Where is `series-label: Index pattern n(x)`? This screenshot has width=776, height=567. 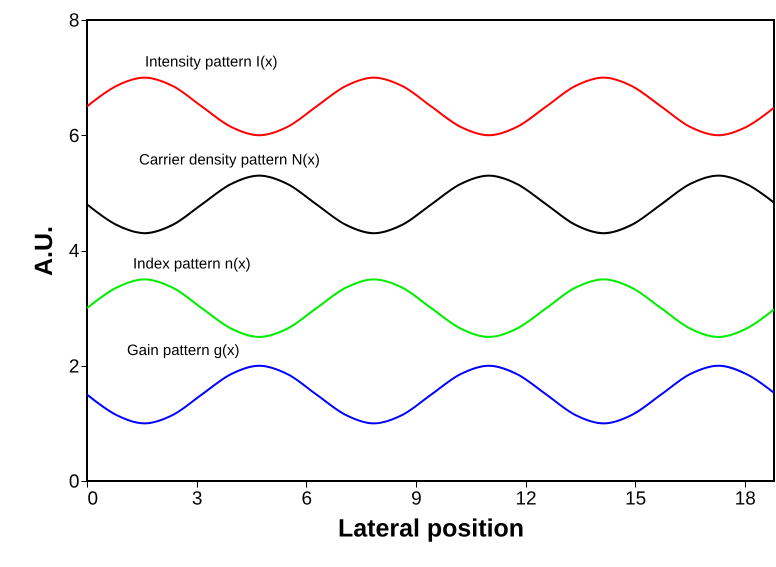 series-label: Index pattern n(x) is located at coordinates (192, 263).